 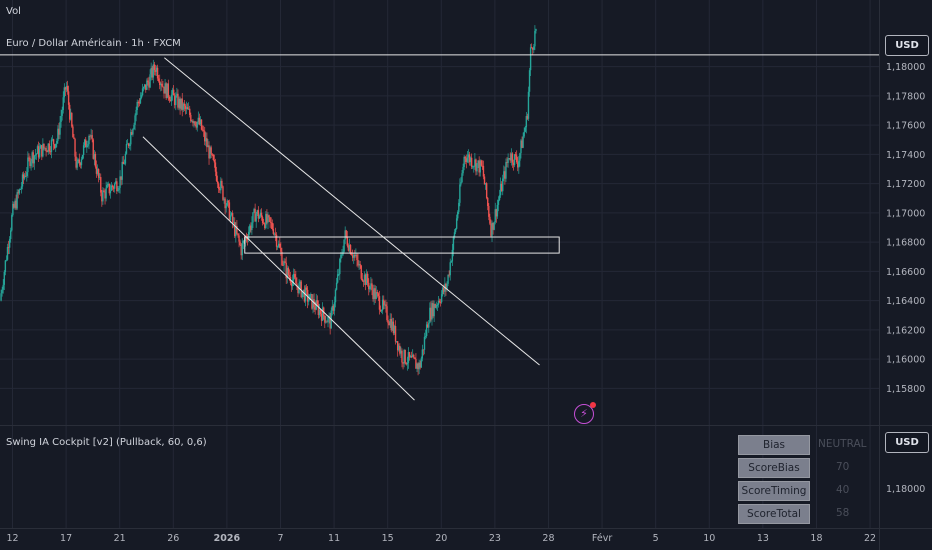 What do you see at coordinates (905, 96) in the screenshot?
I see `price-tick-label: 1,17800` at bounding box center [905, 96].